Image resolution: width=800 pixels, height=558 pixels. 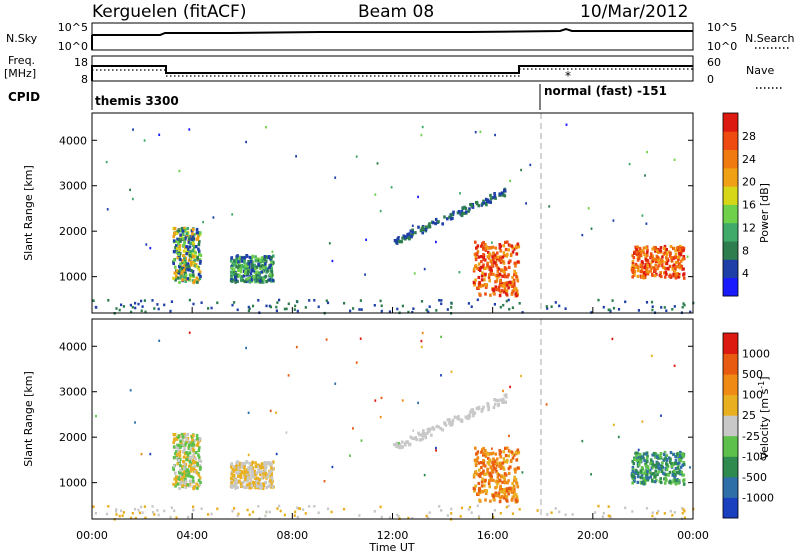 I want to click on y-tick-label: 3000, so click(x=73, y=186).